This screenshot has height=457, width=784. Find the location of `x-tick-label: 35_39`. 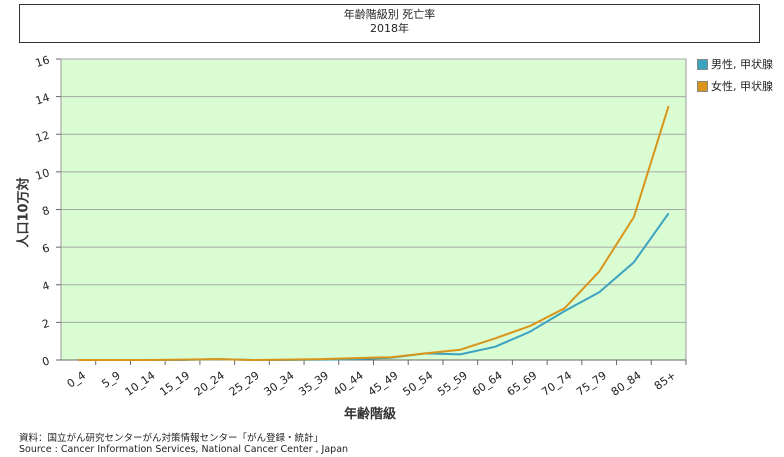

x-tick-label: 35_39 is located at coordinates (313, 384).